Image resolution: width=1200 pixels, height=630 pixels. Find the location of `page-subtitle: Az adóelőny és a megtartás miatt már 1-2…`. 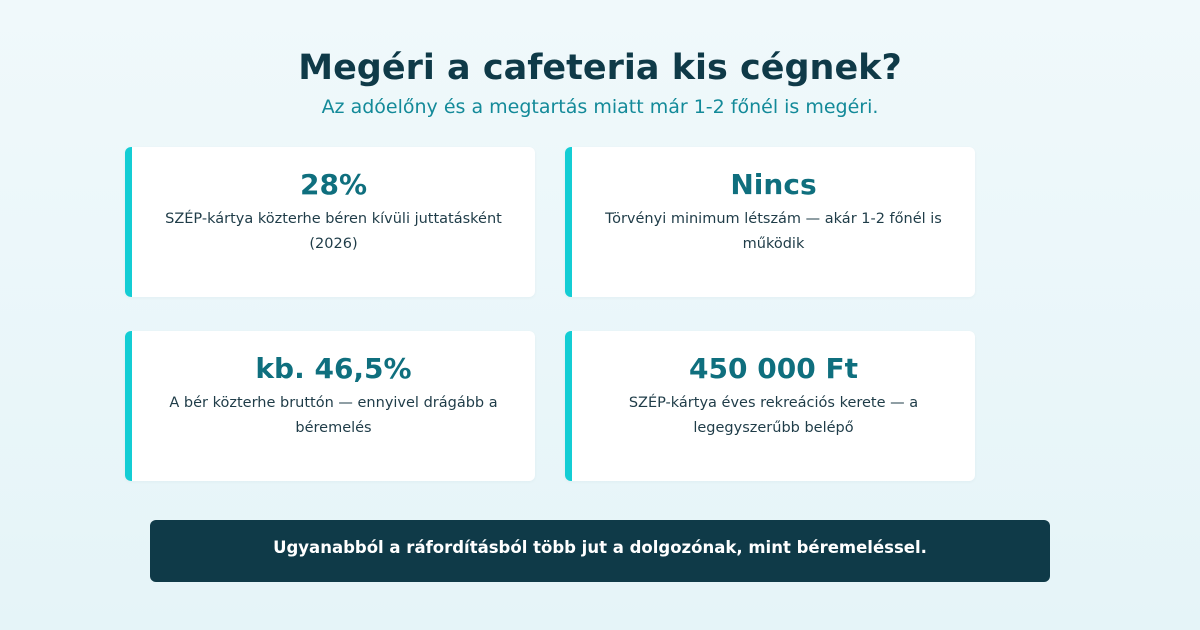

page-subtitle: Az adóelőny és a megtartás miatt már 1-2… is located at coordinates (600, 107).